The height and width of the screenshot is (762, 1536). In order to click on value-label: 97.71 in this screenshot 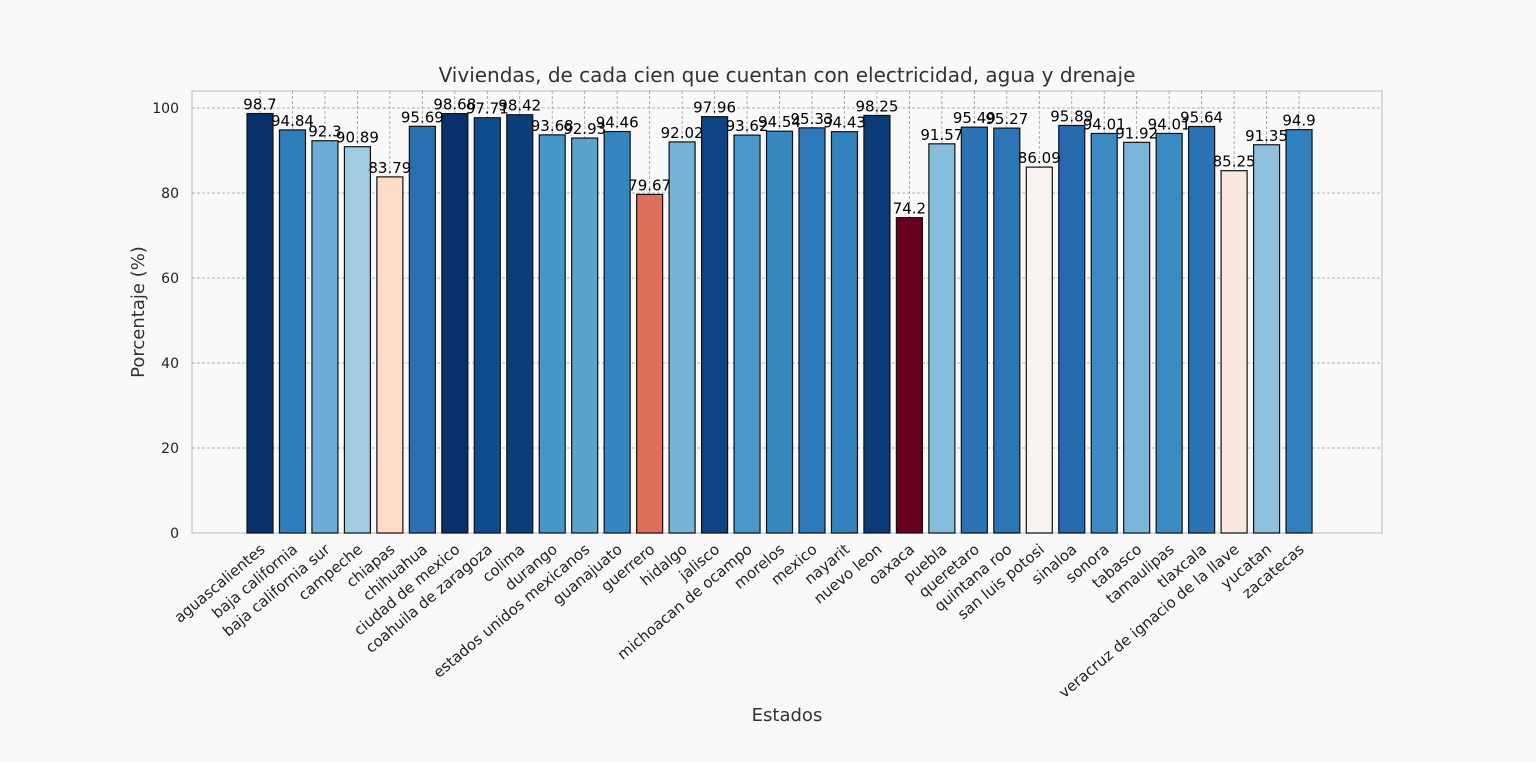, I will do `click(487, 109)`.